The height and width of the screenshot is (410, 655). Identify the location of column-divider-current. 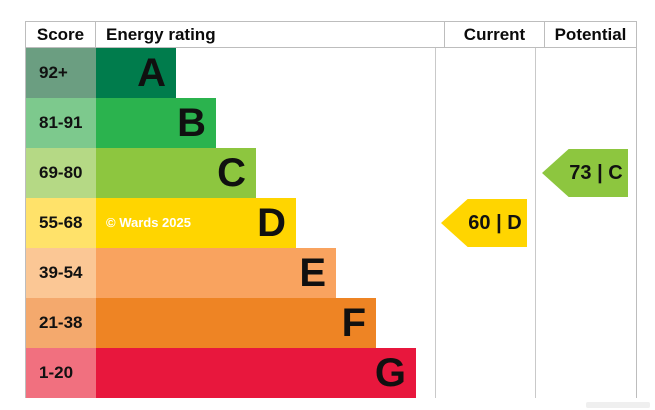
(435, 223).